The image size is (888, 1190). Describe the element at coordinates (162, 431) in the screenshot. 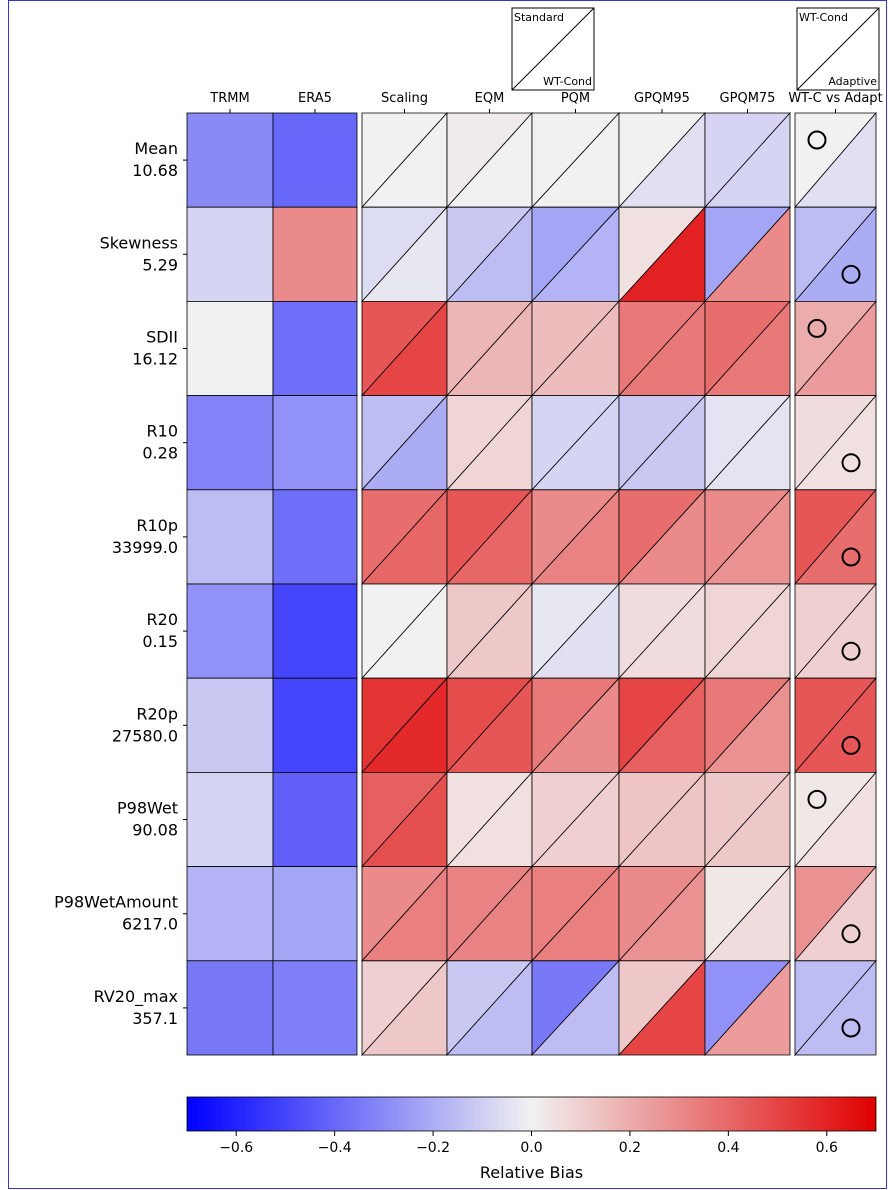

I see `row-label: R10` at that location.